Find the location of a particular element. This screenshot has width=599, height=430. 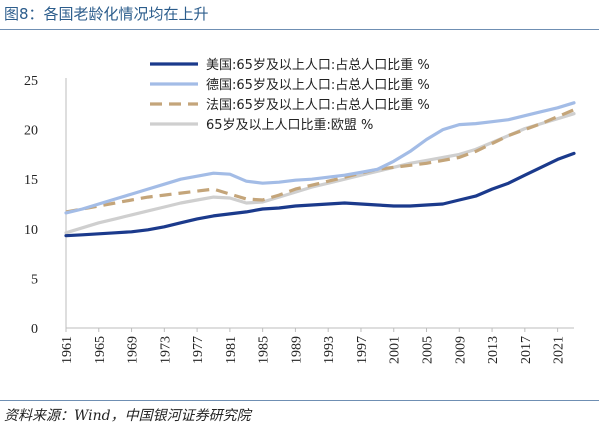

x-tick-label: 2021 is located at coordinates (559, 350).